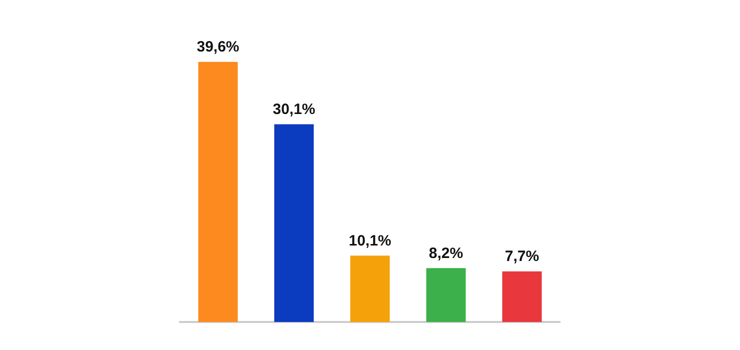 The height and width of the screenshot is (350, 740). Describe the element at coordinates (522, 257) in the screenshot. I see `data-label: 7,7%` at that location.